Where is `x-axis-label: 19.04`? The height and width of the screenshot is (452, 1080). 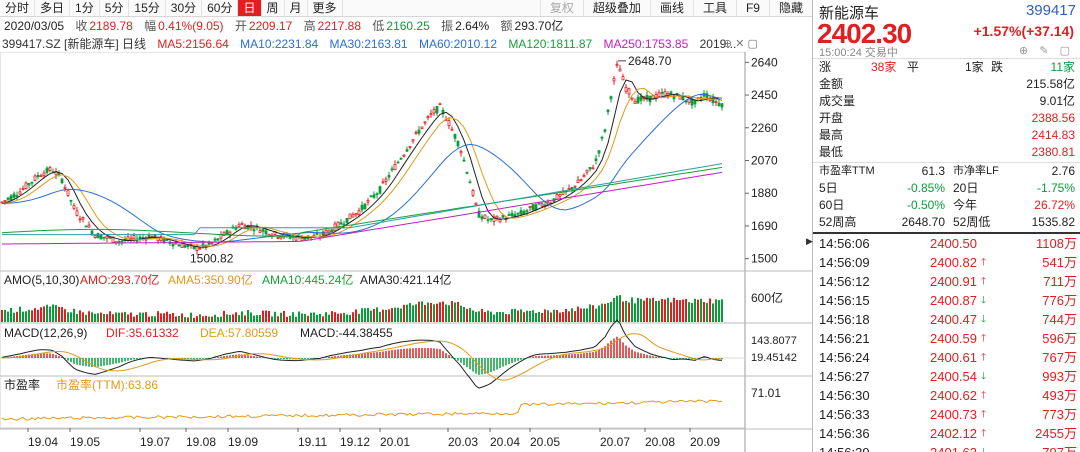 x-axis-label: 19.04 is located at coordinates (43, 442).